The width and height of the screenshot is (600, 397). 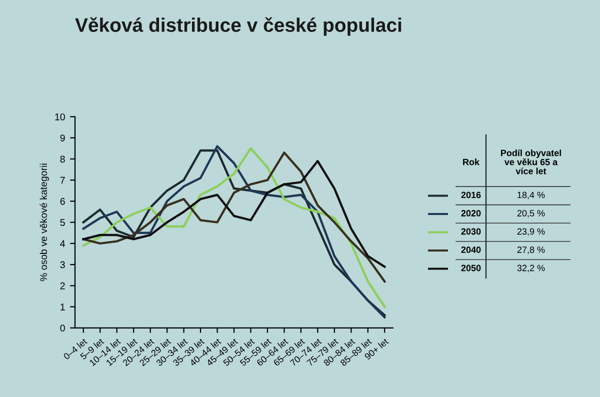 I want to click on y-tick-label: 9, so click(x=62, y=138).